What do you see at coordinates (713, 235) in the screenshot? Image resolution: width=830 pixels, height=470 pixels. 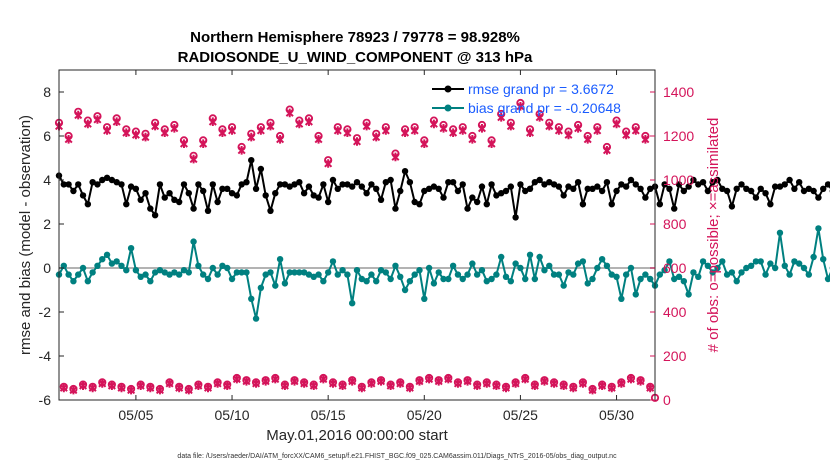 I see `y-axis-right-label: # of obs: o=possible; ×=assimilated` at bounding box center [713, 235].